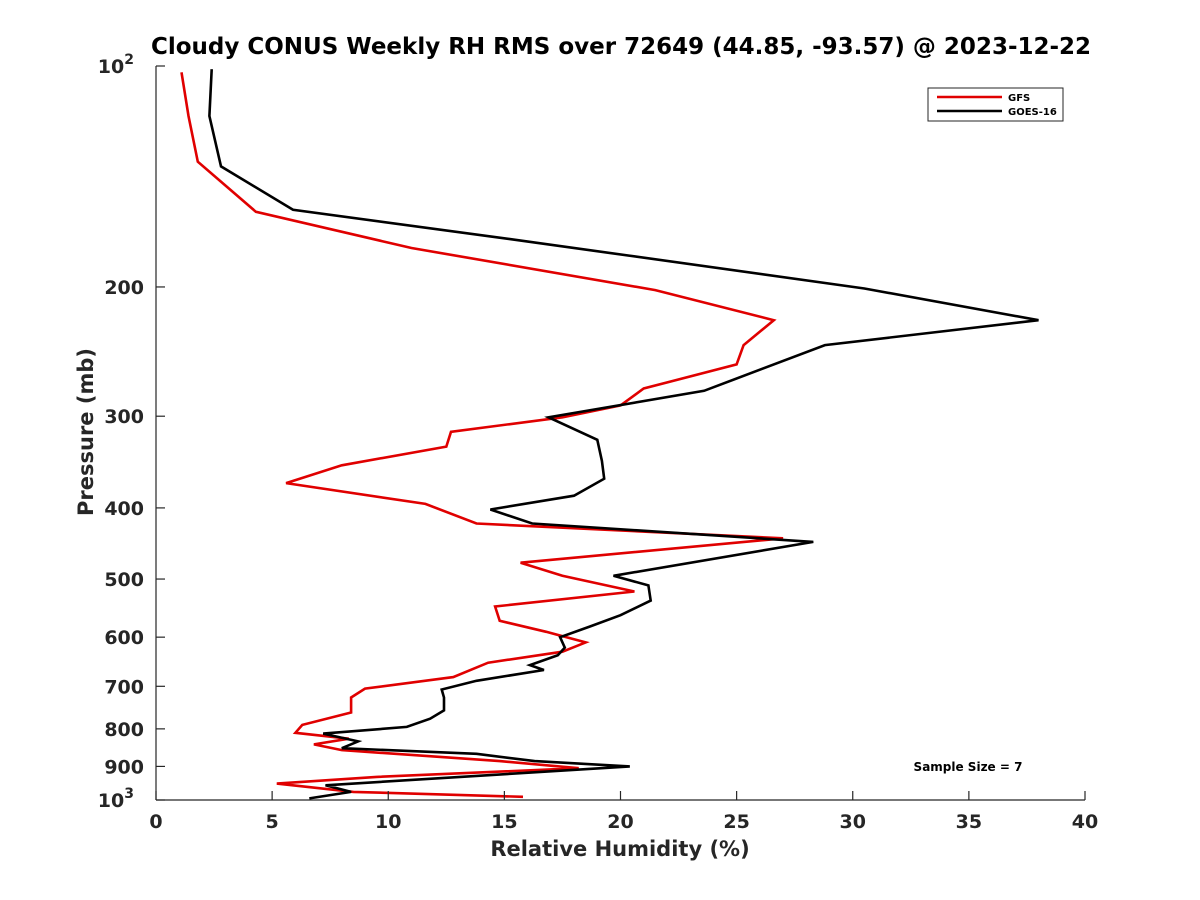 The width and height of the screenshot is (1200, 900). Describe the element at coordinates (124, 730) in the screenshot. I see `y-tick-label-7: 800` at that location.